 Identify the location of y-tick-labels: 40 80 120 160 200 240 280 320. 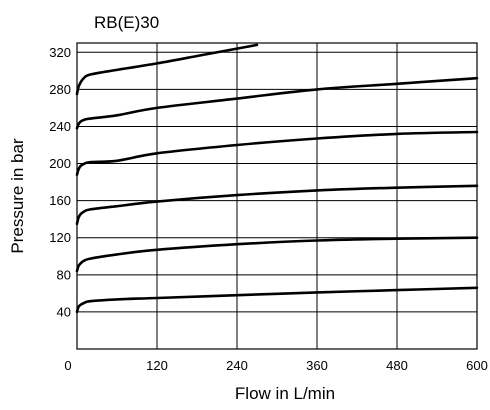
(60, 182).